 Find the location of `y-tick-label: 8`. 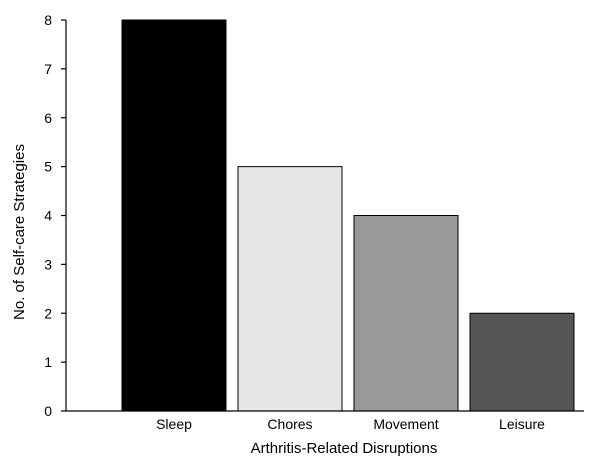

y-tick-label: 8 is located at coordinates (48, 20).